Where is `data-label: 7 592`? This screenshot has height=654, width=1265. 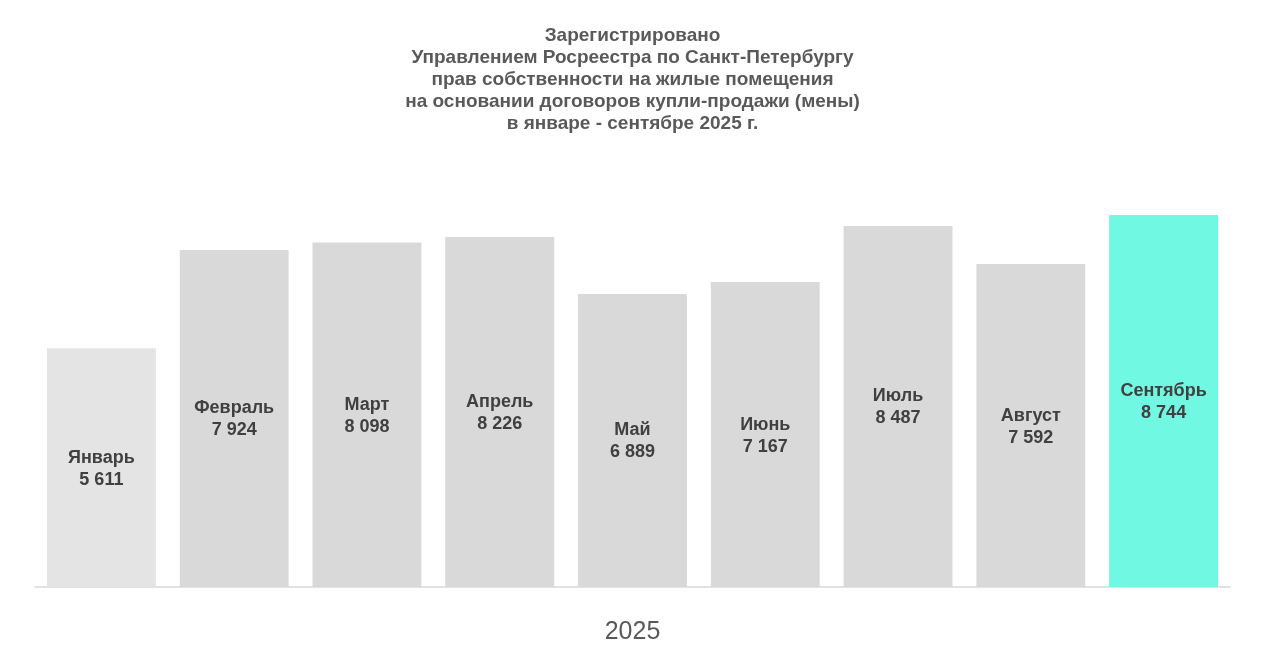
data-label: 7 592 is located at coordinates (1031, 436).